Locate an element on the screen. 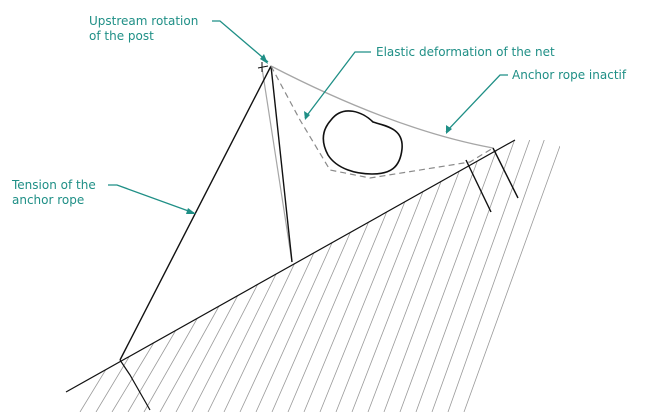 This screenshot has height=412, width=663. elastic-deformation-label: Elastic deformation of the net is located at coordinates (465, 52).